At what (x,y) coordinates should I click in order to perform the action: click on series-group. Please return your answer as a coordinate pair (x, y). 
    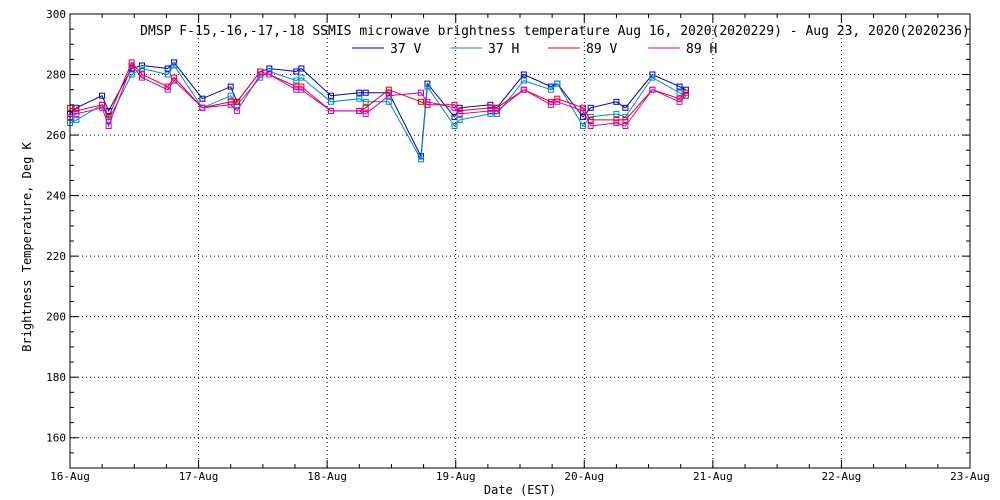
    Looking at the image, I should click on (378, 111).